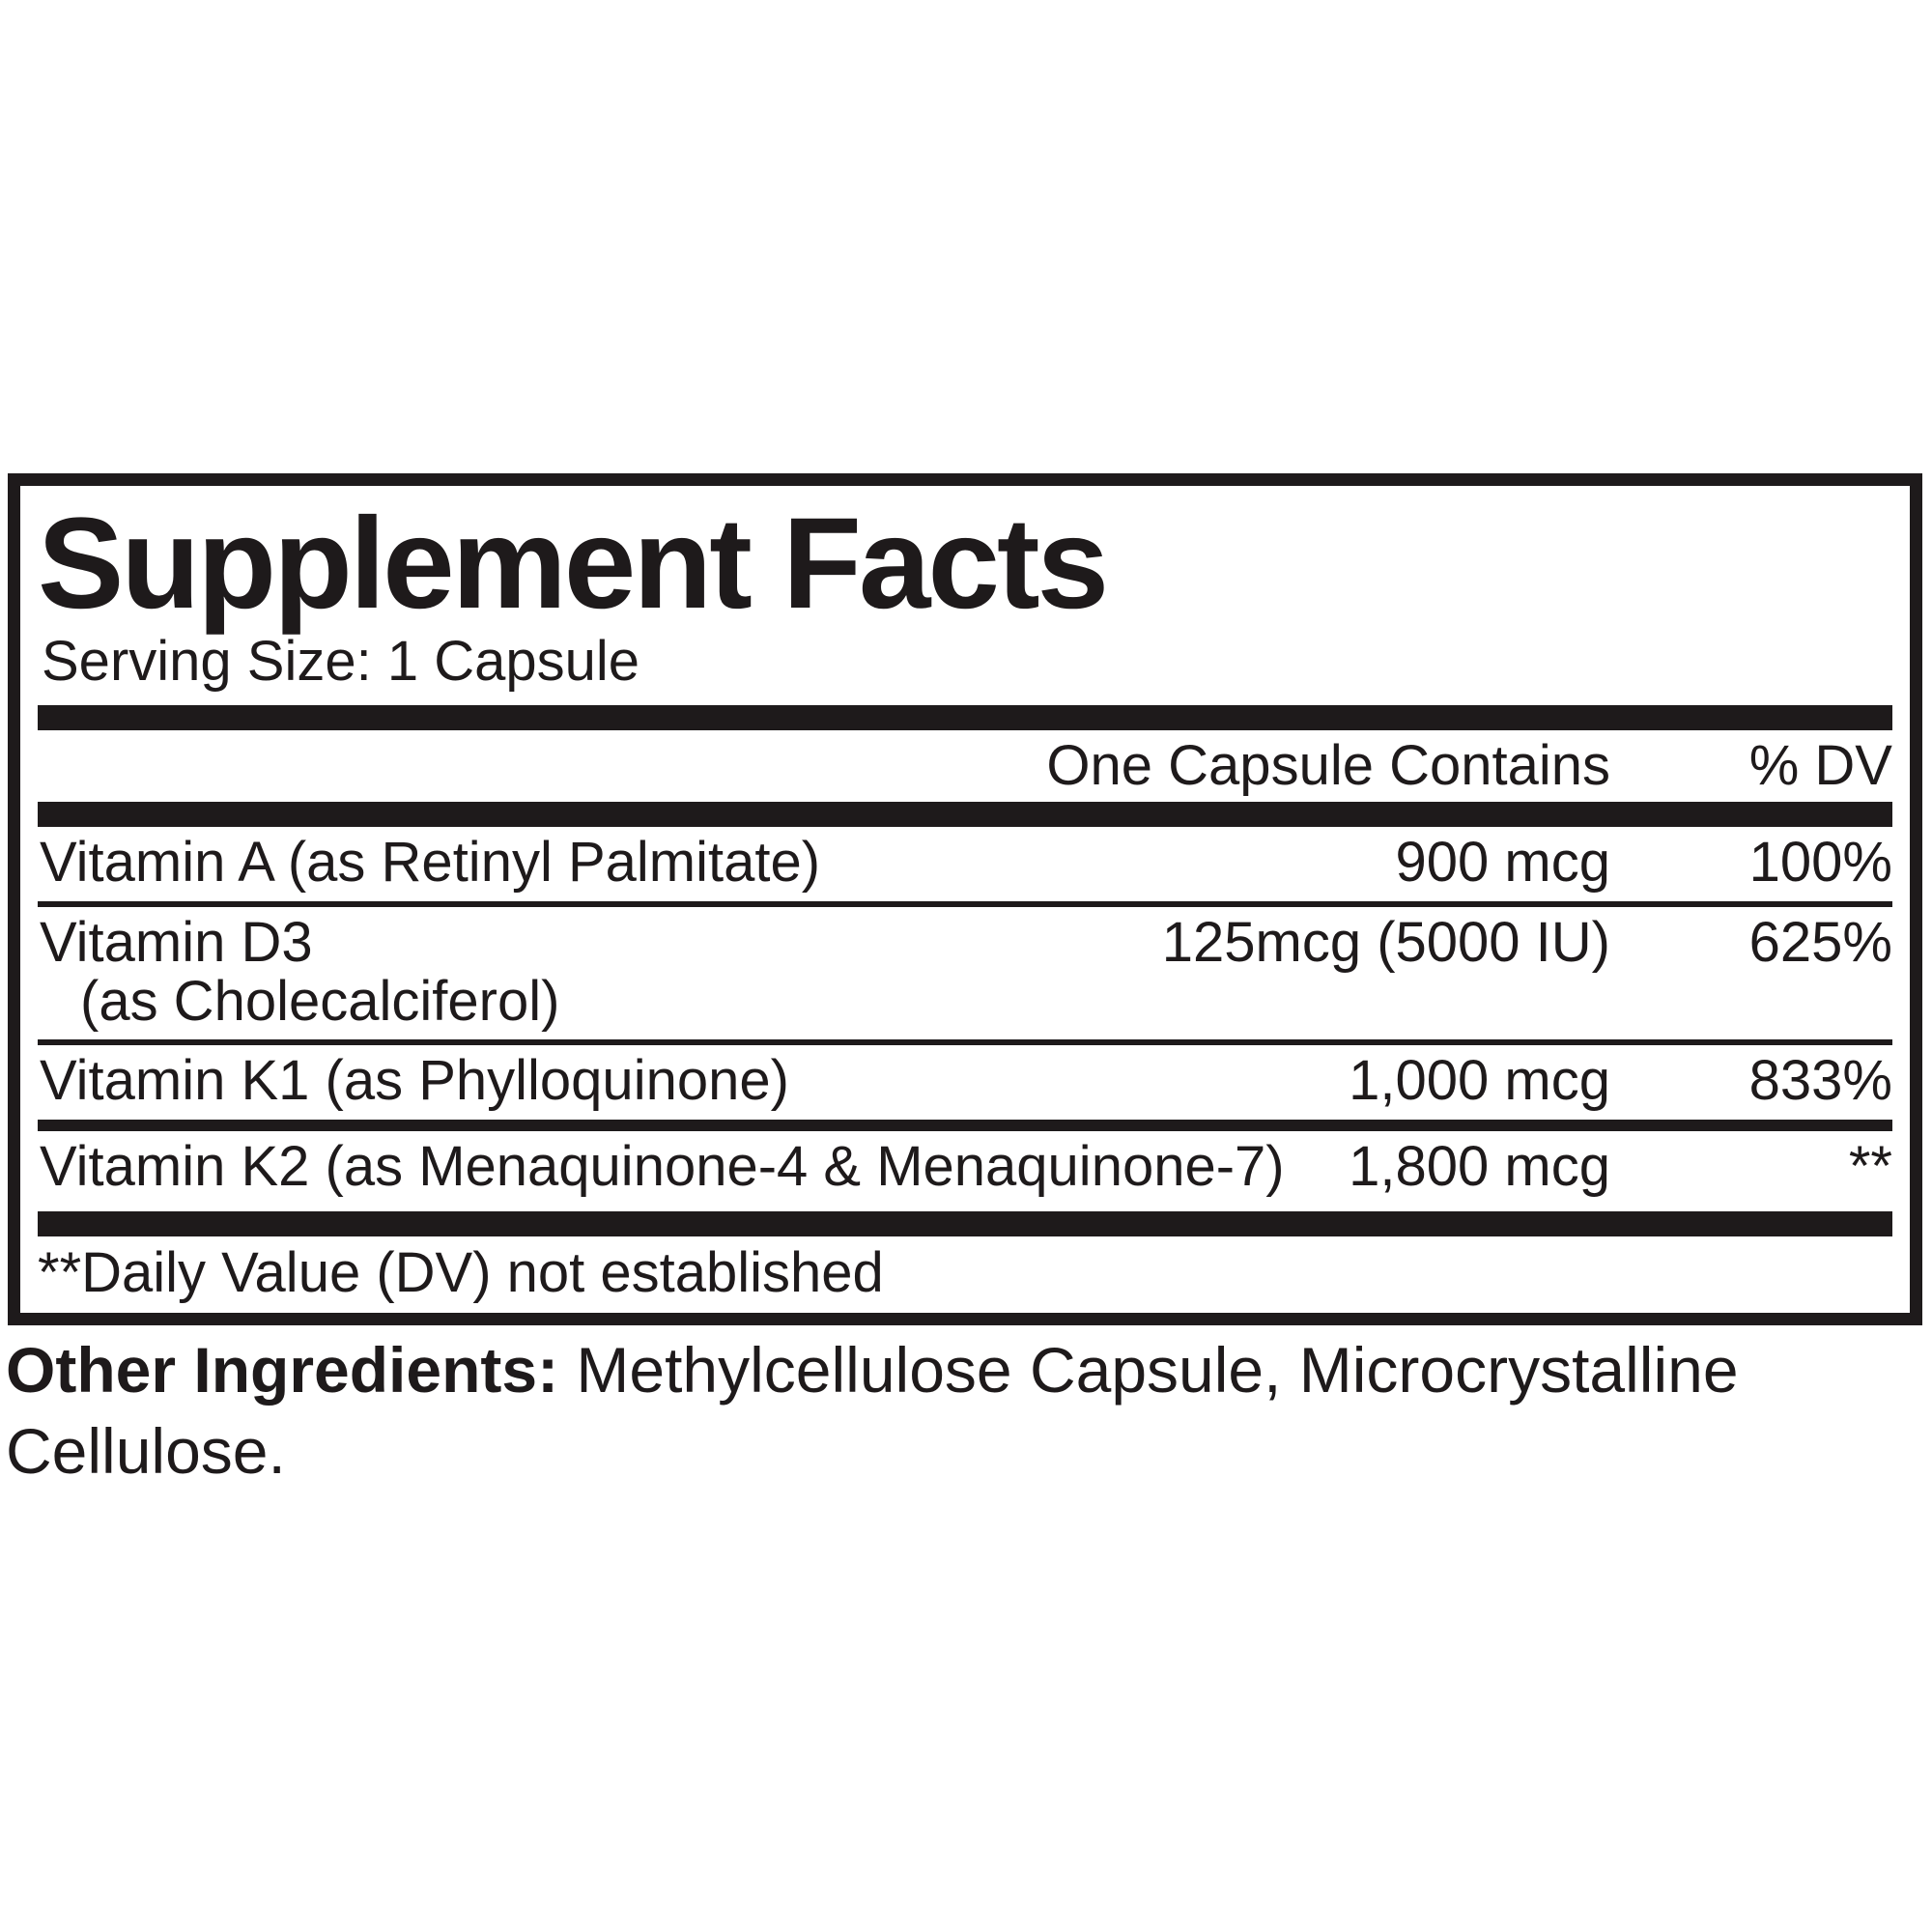 The width and height of the screenshot is (1932, 1932). What do you see at coordinates (965, 814) in the screenshot?
I see `divider-bar-header` at bounding box center [965, 814].